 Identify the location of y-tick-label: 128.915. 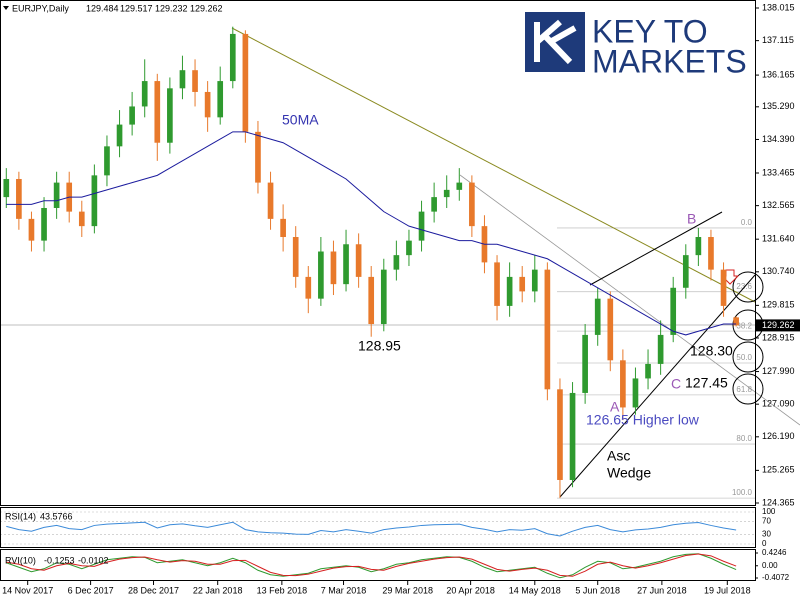
(778, 337).